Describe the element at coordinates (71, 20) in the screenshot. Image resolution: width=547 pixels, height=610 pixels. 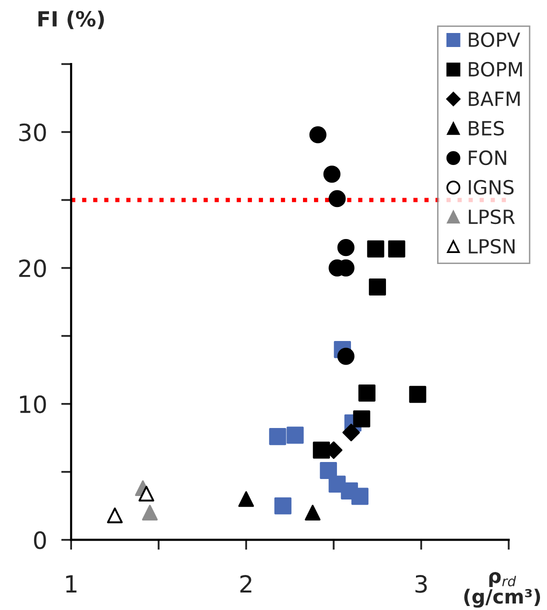
I see `y-axis-title: FI (%)` at that location.